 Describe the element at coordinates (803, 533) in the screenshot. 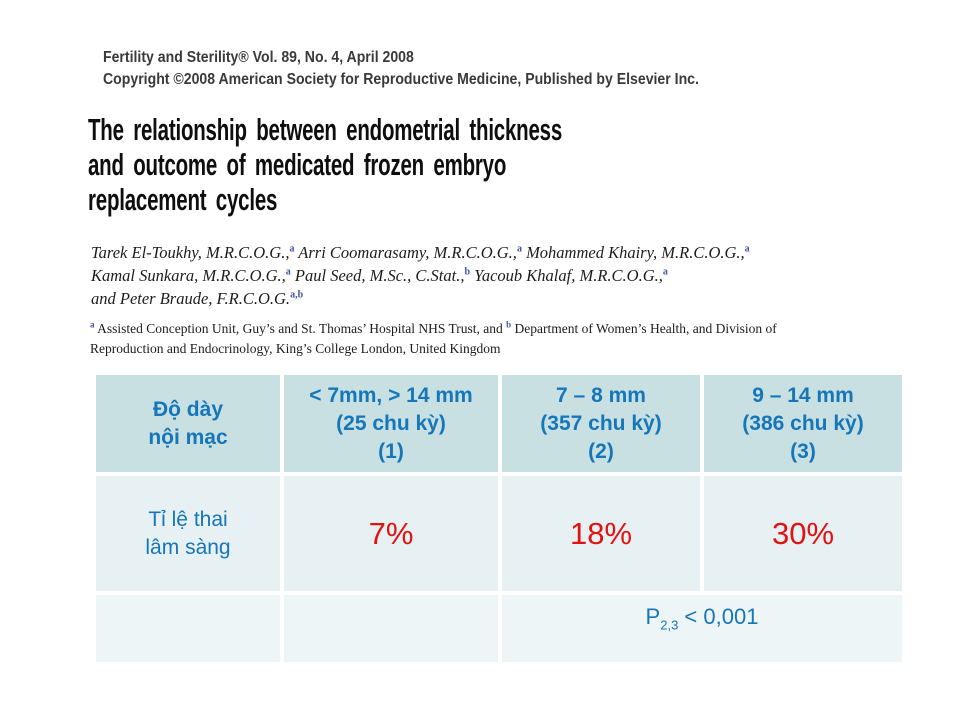

I see `pregnancy-rate-group-3: 30%` at that location.